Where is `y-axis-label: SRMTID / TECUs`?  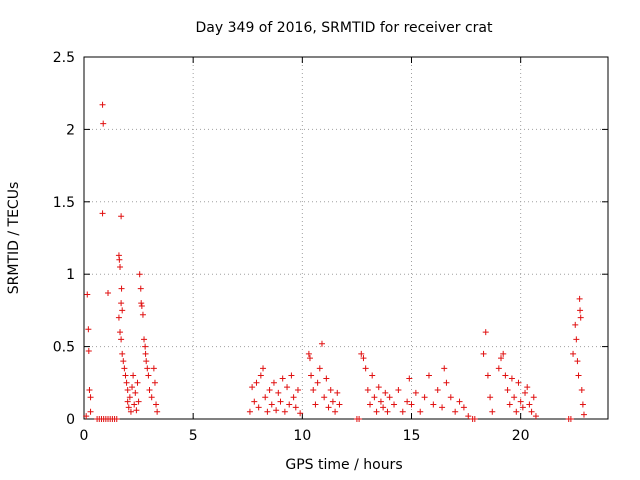
y-axis-label: SRMTID / TECUs is located at coordinates (14, 238).